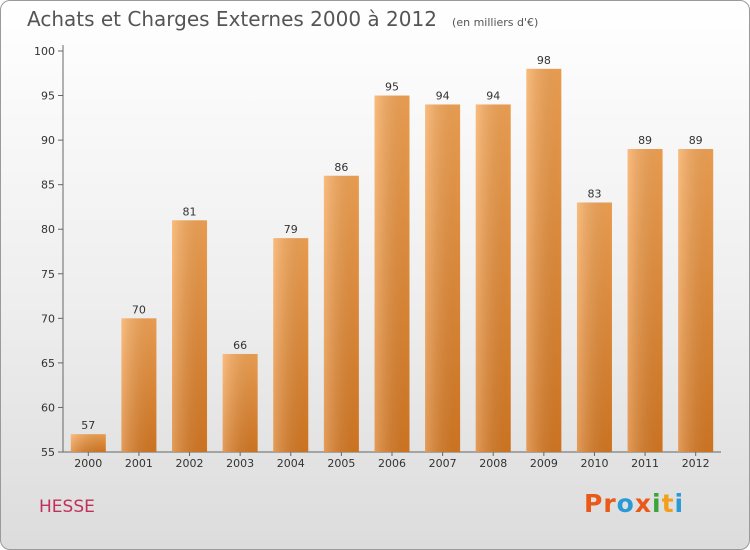 This screenshot has width=750, height=550. What do you see at coordinates (48, 363) in the screenshot?
I see `y-tick-label: 65` at bounding box center [48, 363].